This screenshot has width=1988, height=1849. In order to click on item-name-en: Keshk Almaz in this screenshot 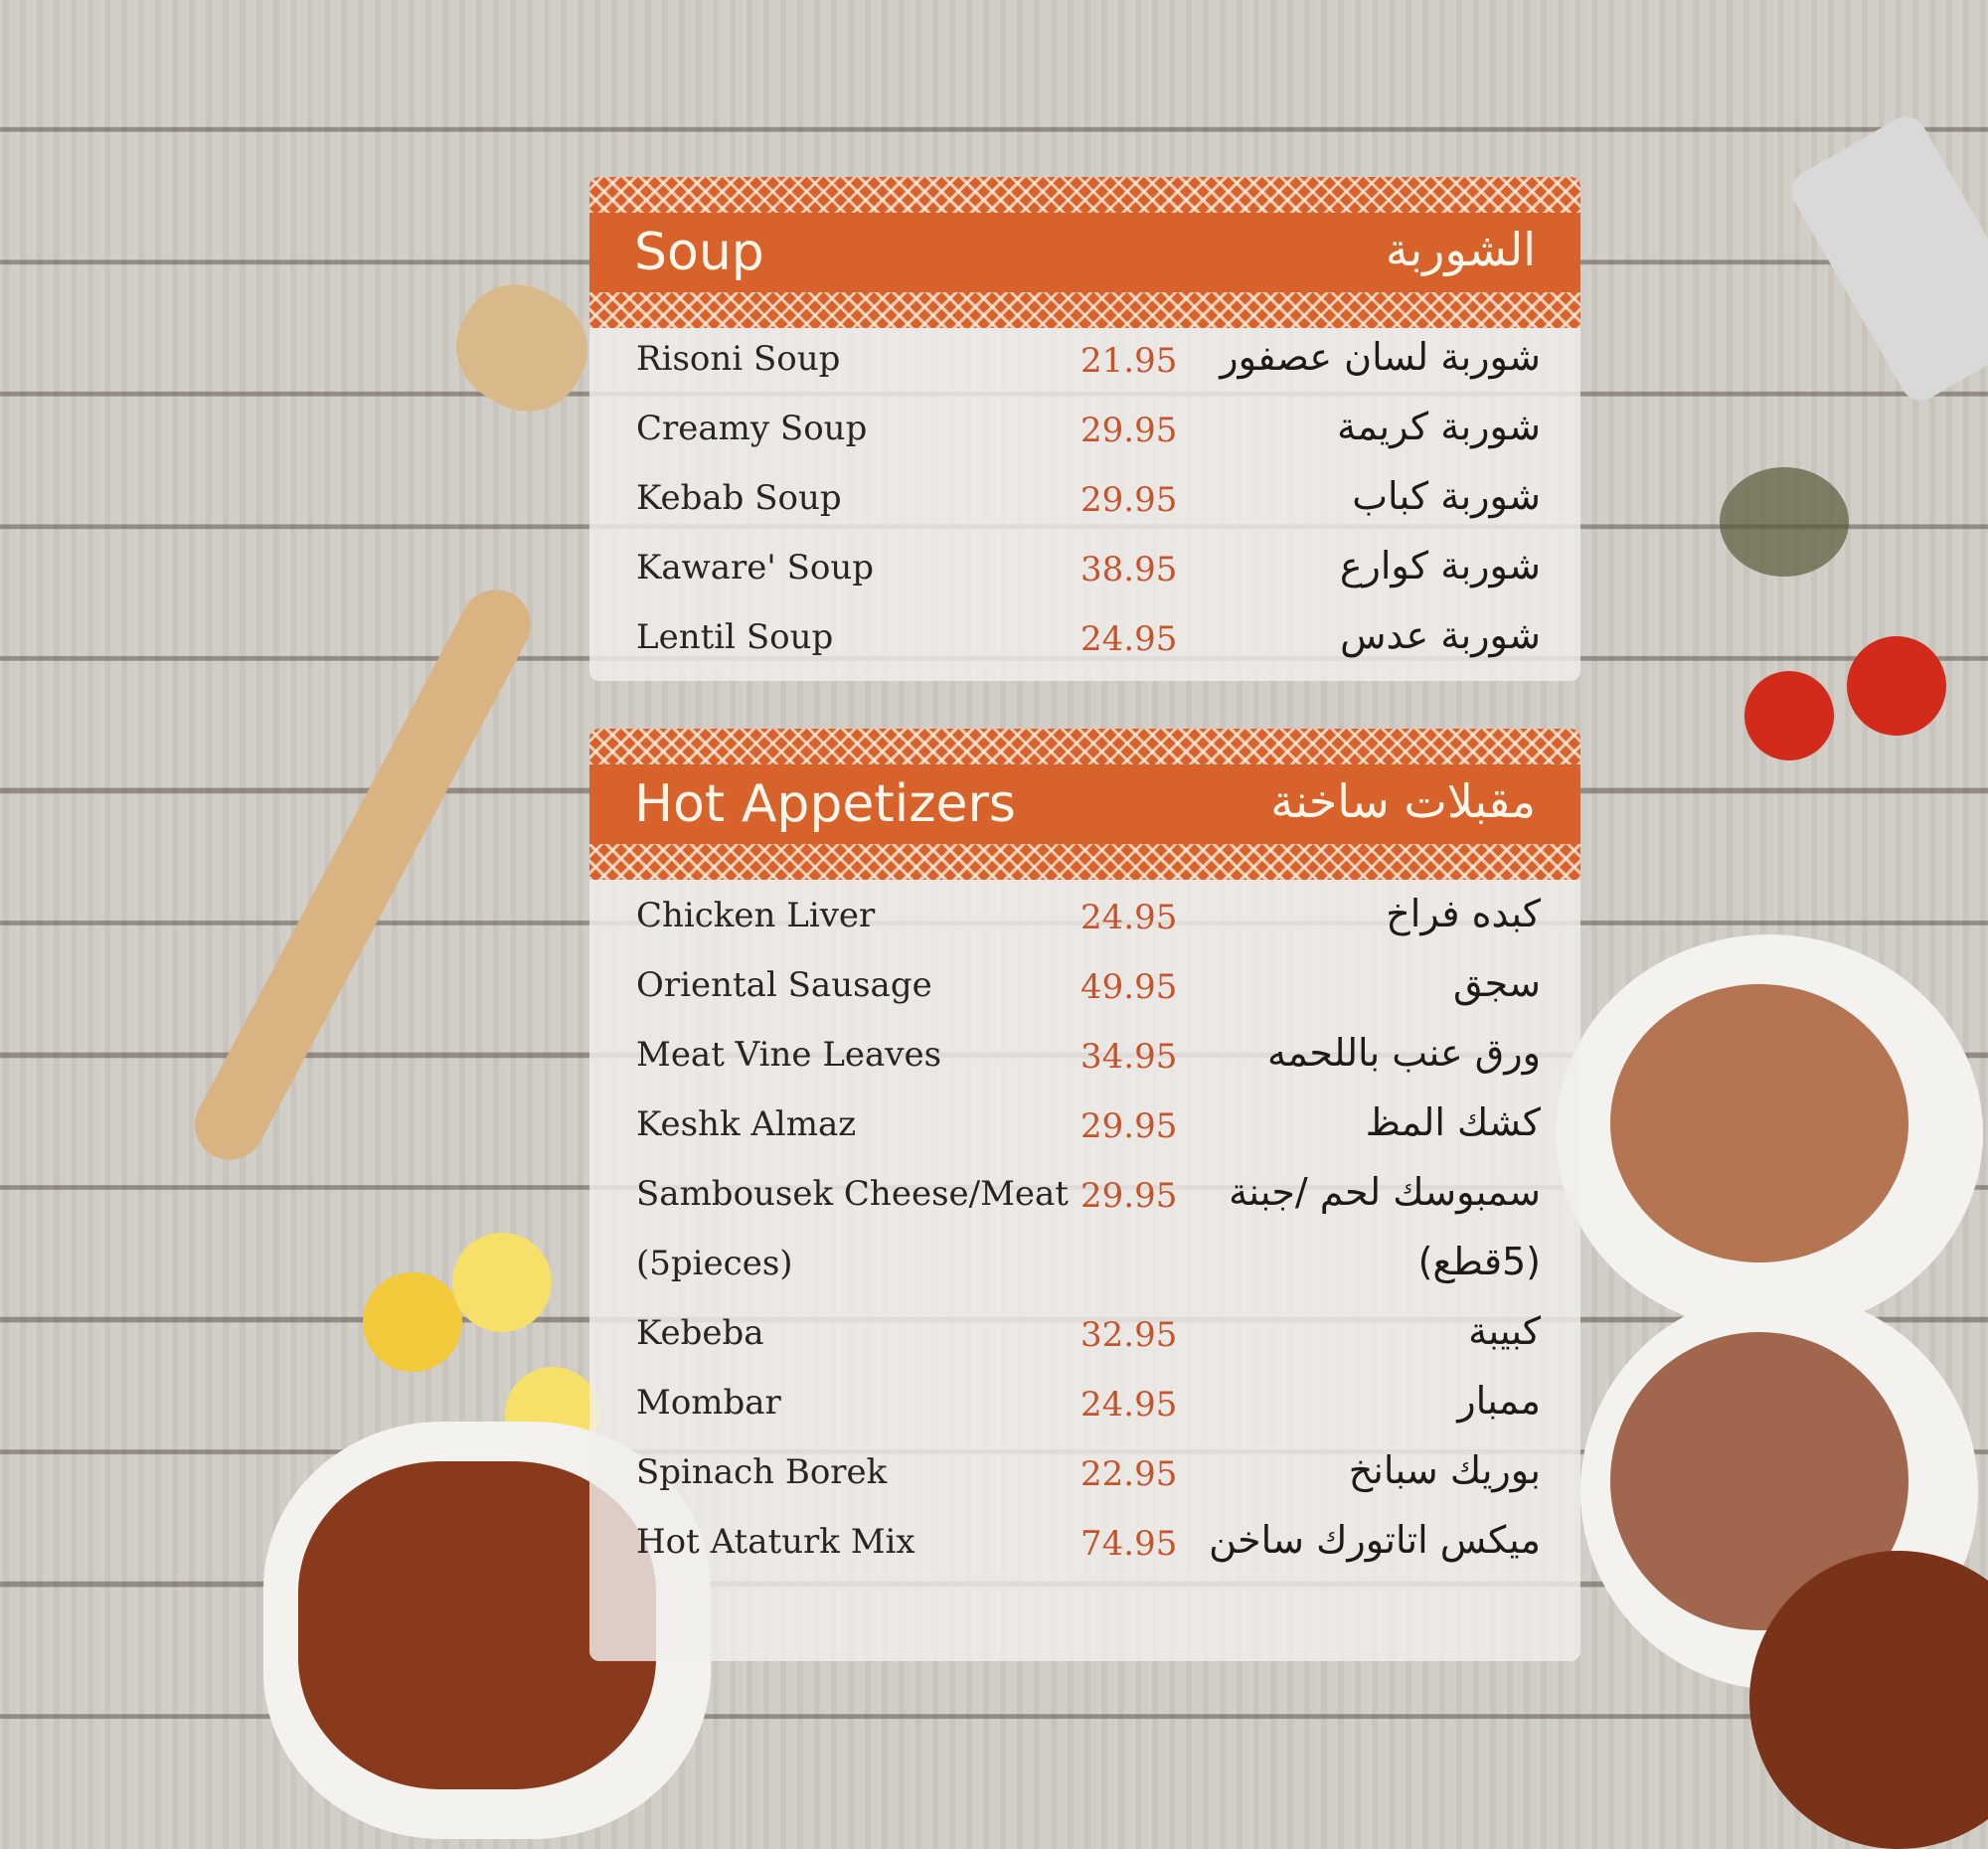, I will do `click(746, 1124)`.